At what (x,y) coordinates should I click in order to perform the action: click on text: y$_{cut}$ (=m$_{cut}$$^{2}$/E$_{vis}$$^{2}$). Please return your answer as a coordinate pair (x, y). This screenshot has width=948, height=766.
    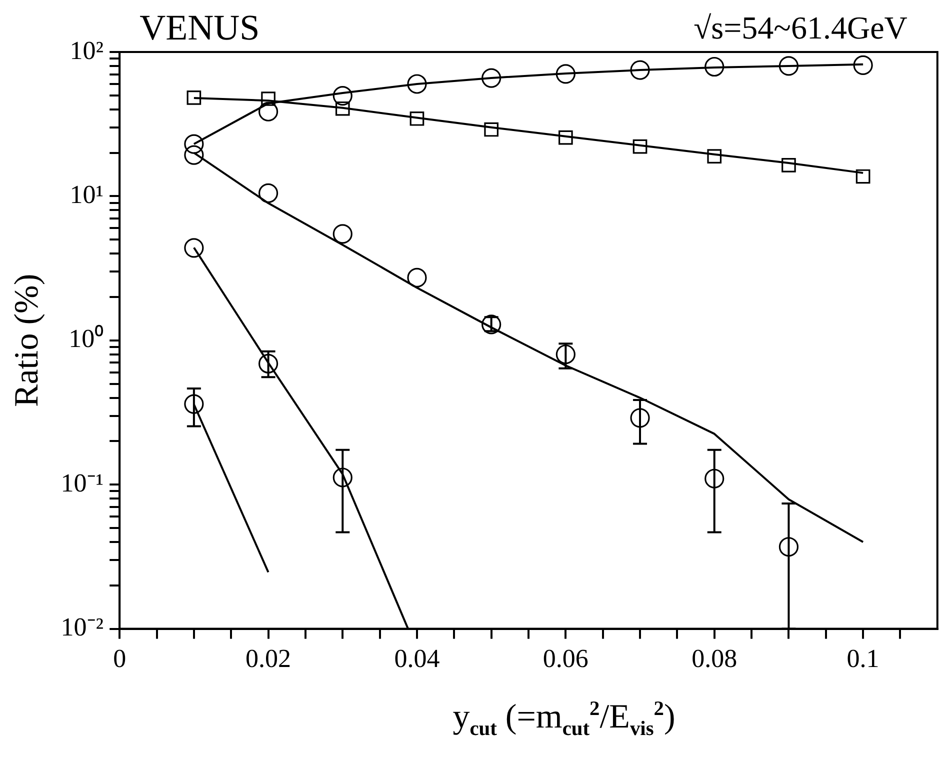
    Looking at the image, I should click on (564, 719).